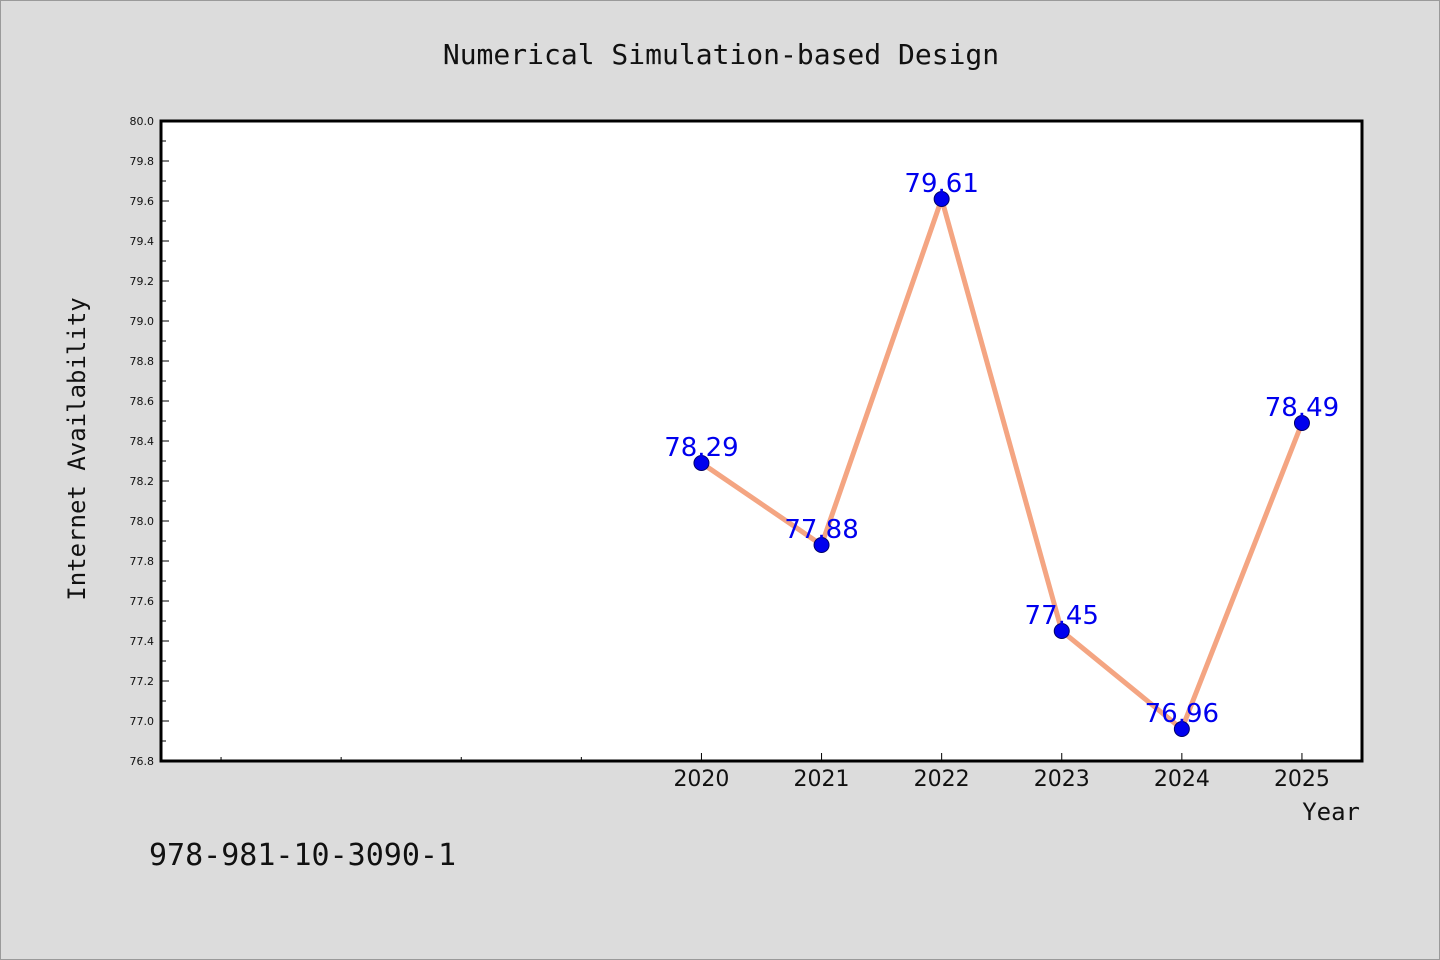 The height and width of the screenshot is (960, 1440). I want to click on y-tick-label: 77.4, so click(142, 641).